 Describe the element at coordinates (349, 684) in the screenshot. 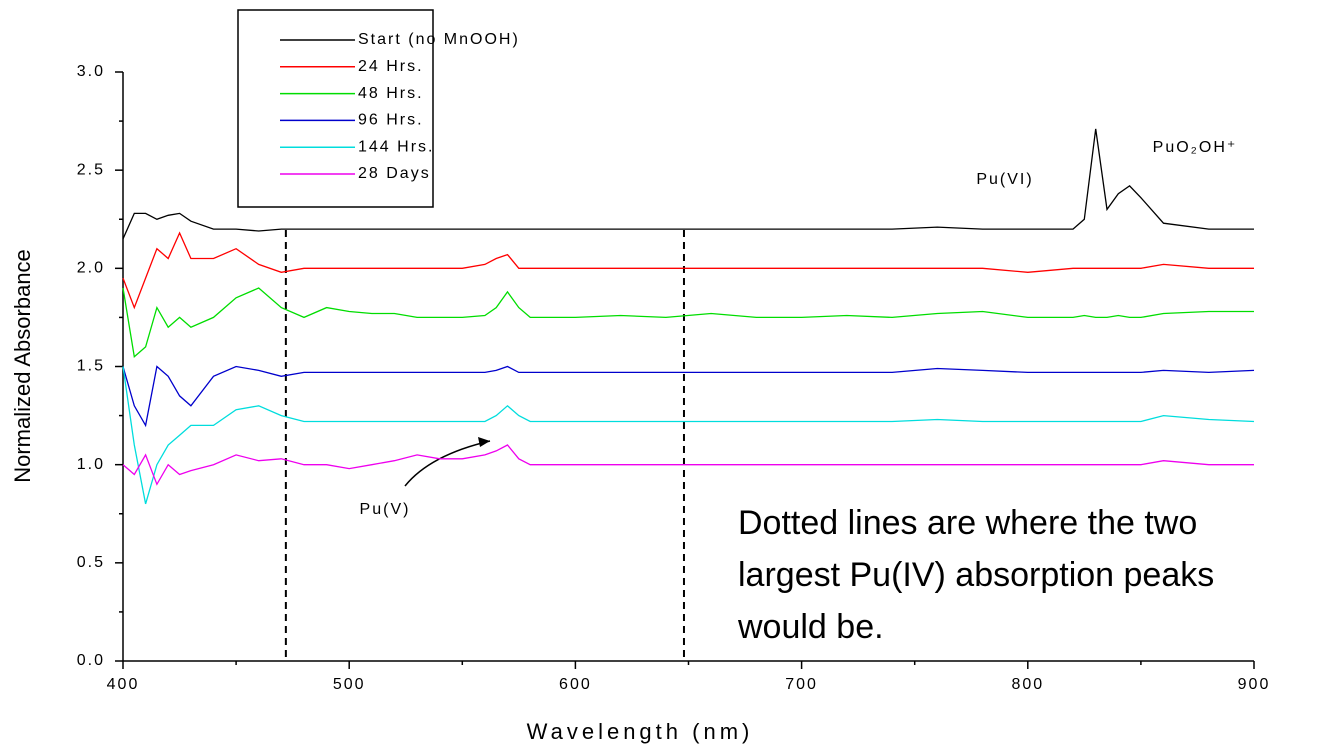

I see `x-tick-label: 500` at that location.